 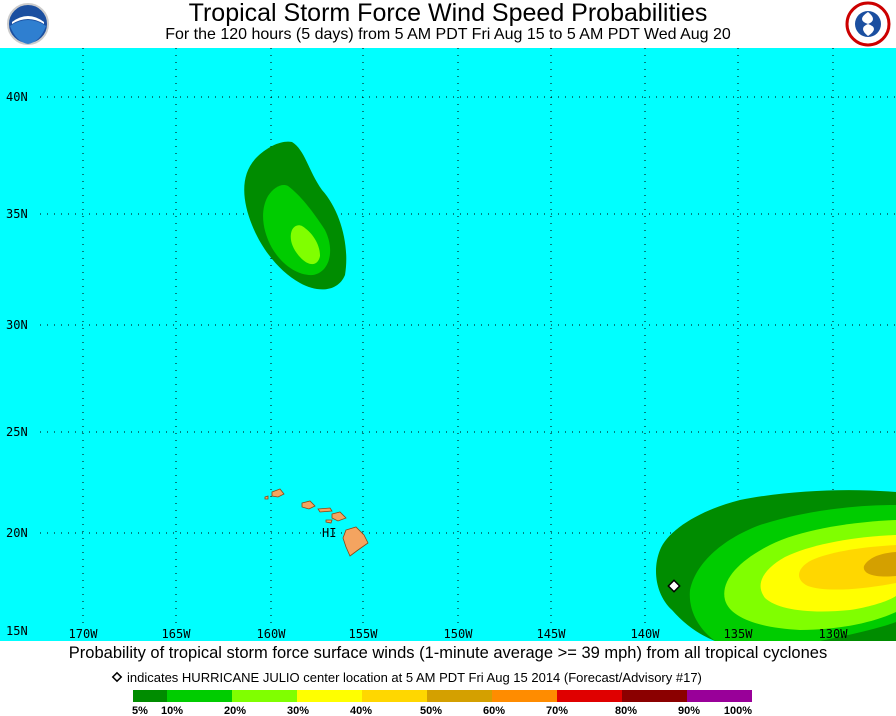 What do you see at coordinates (316, 522) in the screenshot?
I see `hawaiian-islands` at bounding box center [316, 522].